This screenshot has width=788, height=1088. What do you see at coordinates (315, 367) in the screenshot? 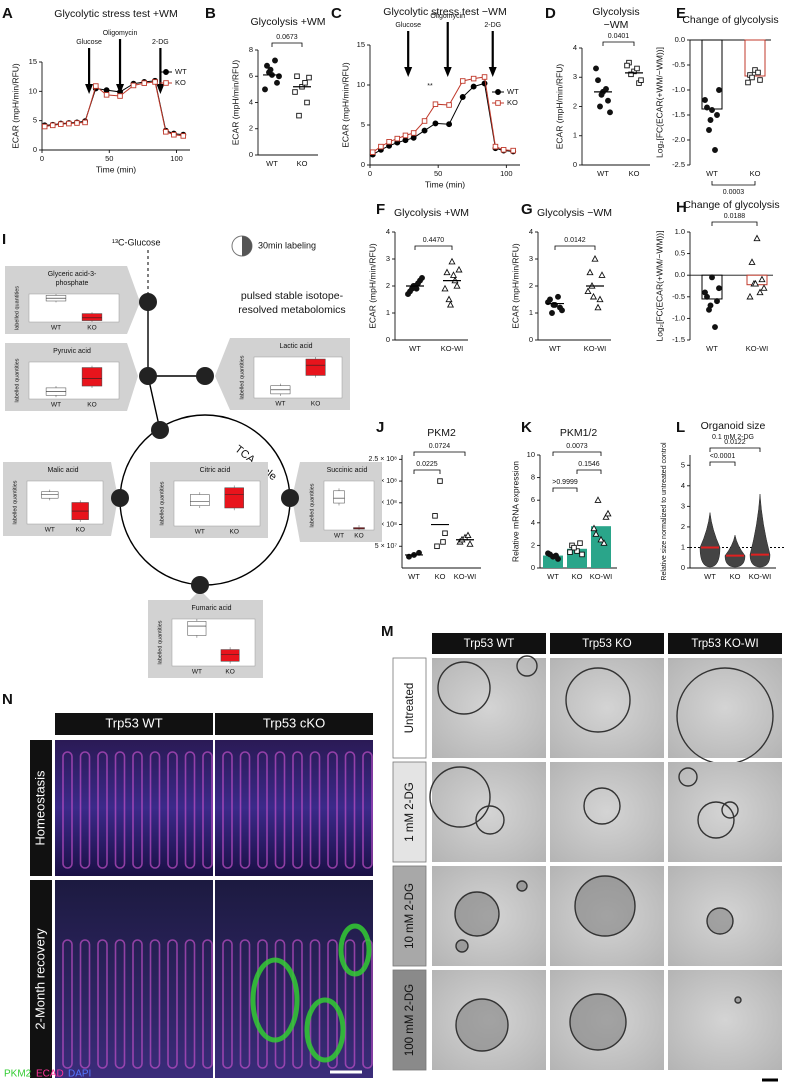
I see `box` at bounding box center [315, 367].